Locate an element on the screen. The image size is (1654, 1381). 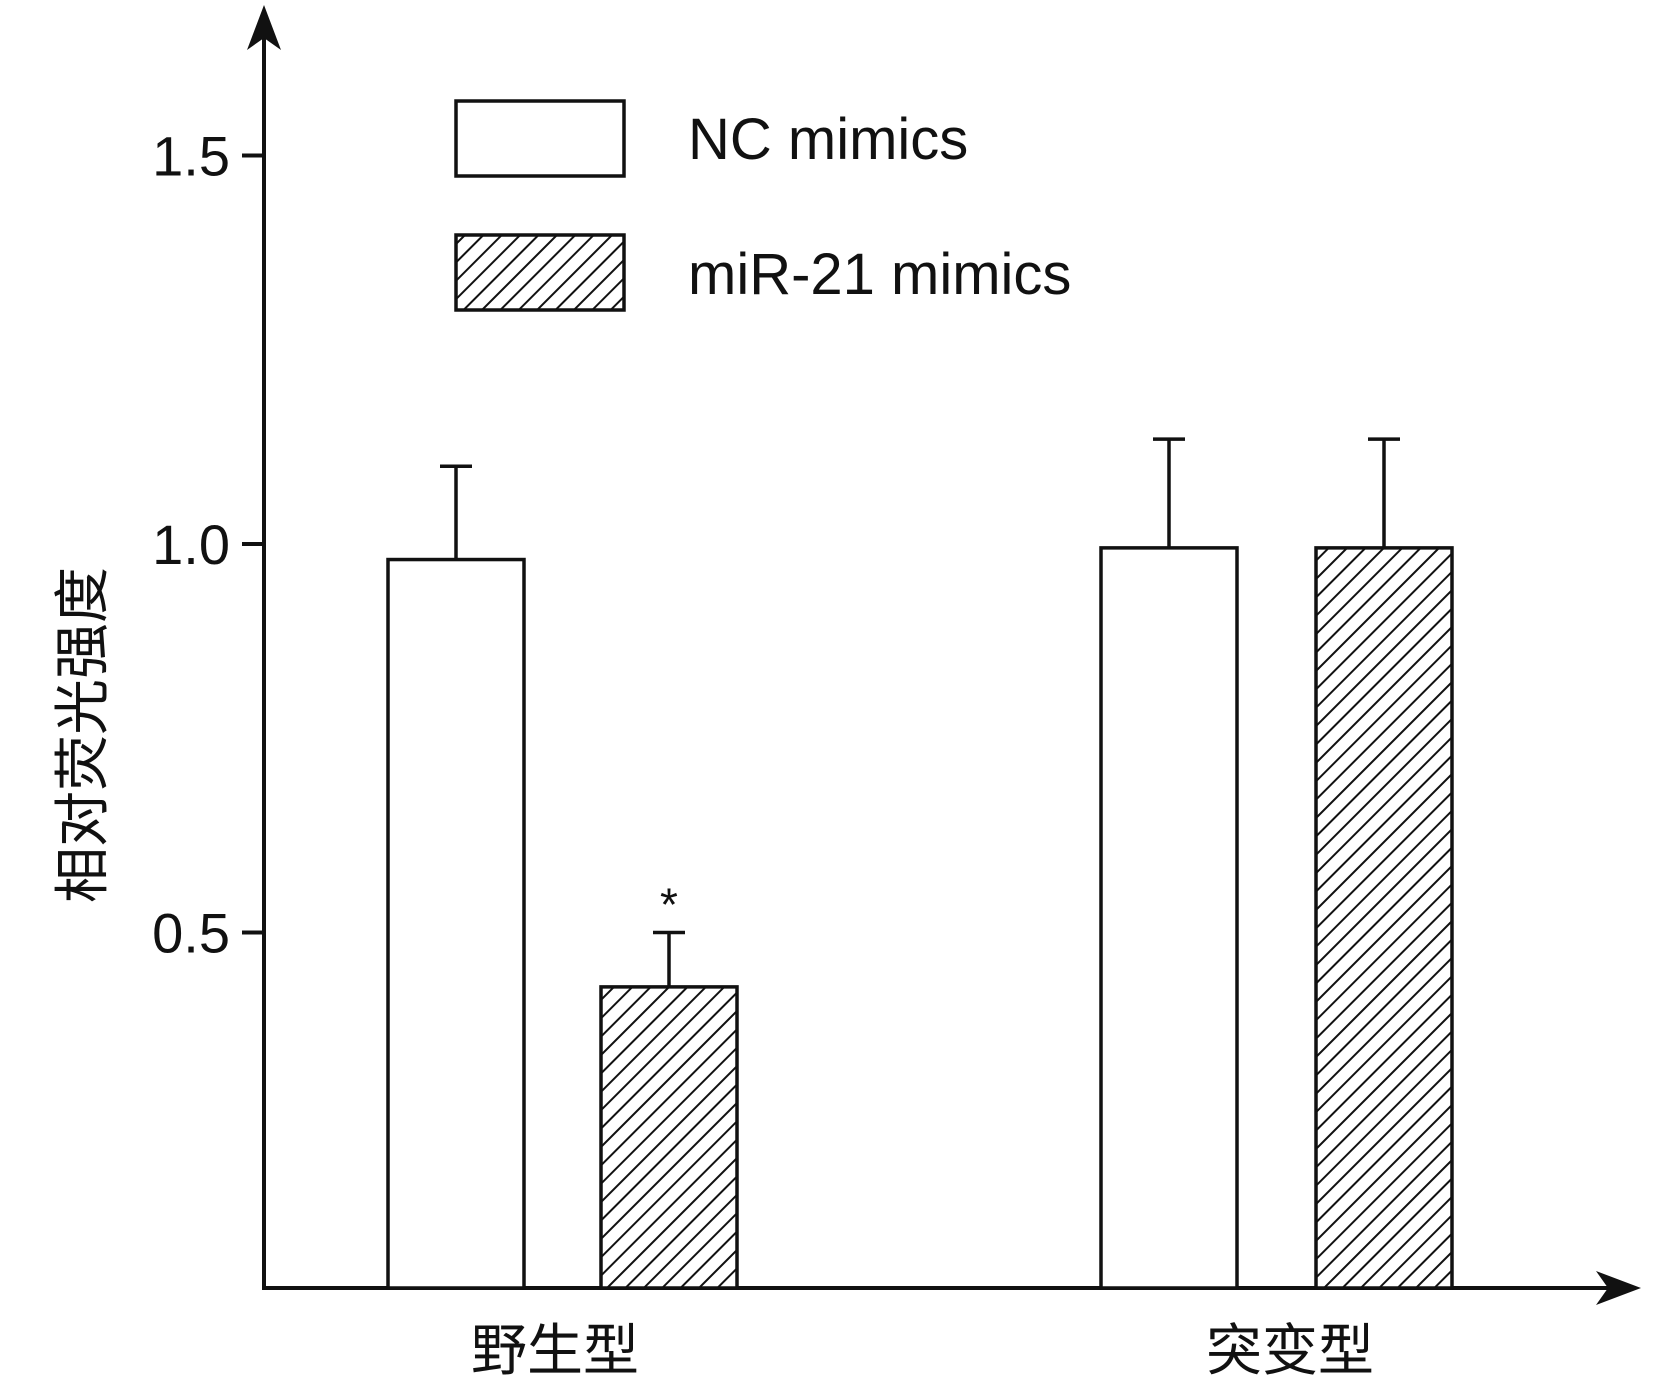
y-axis-arrow is located at coordinates (264, 27).